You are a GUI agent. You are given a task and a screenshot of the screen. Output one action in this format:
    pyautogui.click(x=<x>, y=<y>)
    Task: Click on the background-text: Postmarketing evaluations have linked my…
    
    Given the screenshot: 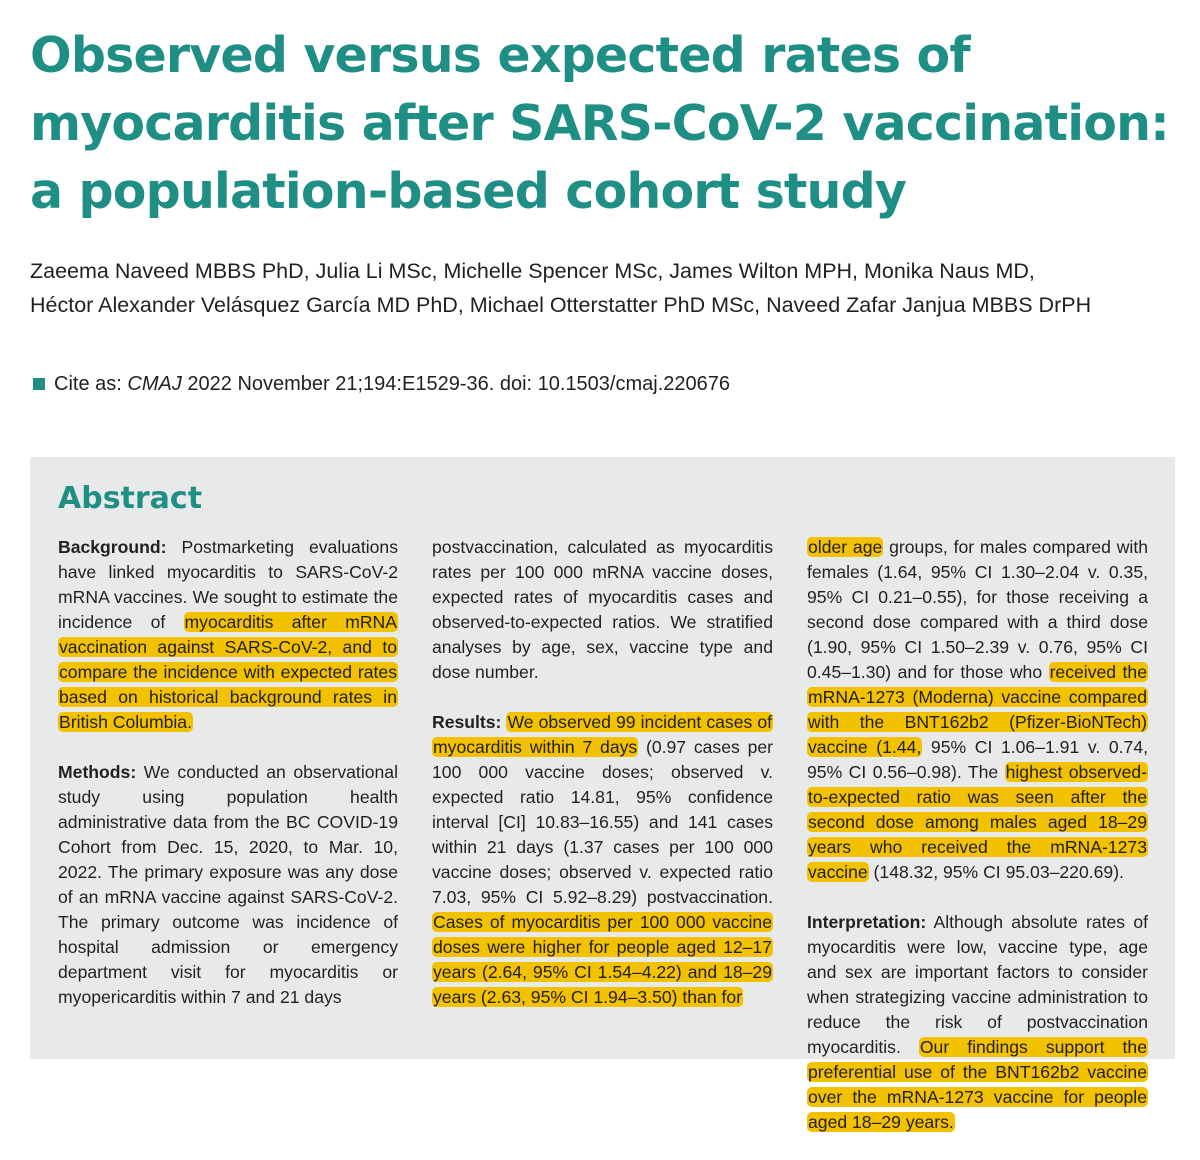 What is the action you would take?
    pyautogui.click(x=228, y=584)
    